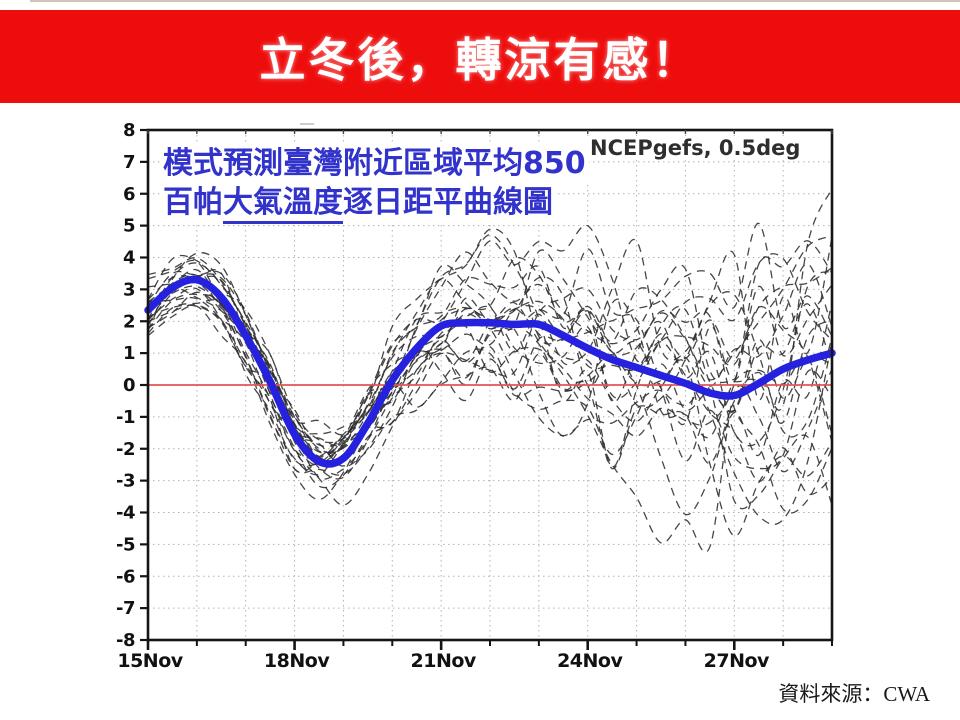  Describe the element at coordinates (129, 130) in the screenshot. I see `svg-text: 8` at that location.